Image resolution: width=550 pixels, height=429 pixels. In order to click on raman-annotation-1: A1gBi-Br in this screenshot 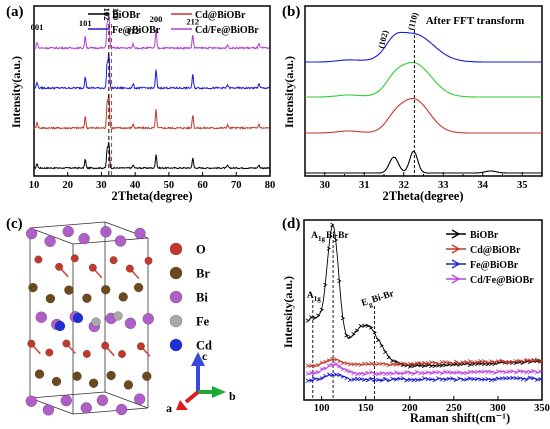, I will do `click(330, 237)`.